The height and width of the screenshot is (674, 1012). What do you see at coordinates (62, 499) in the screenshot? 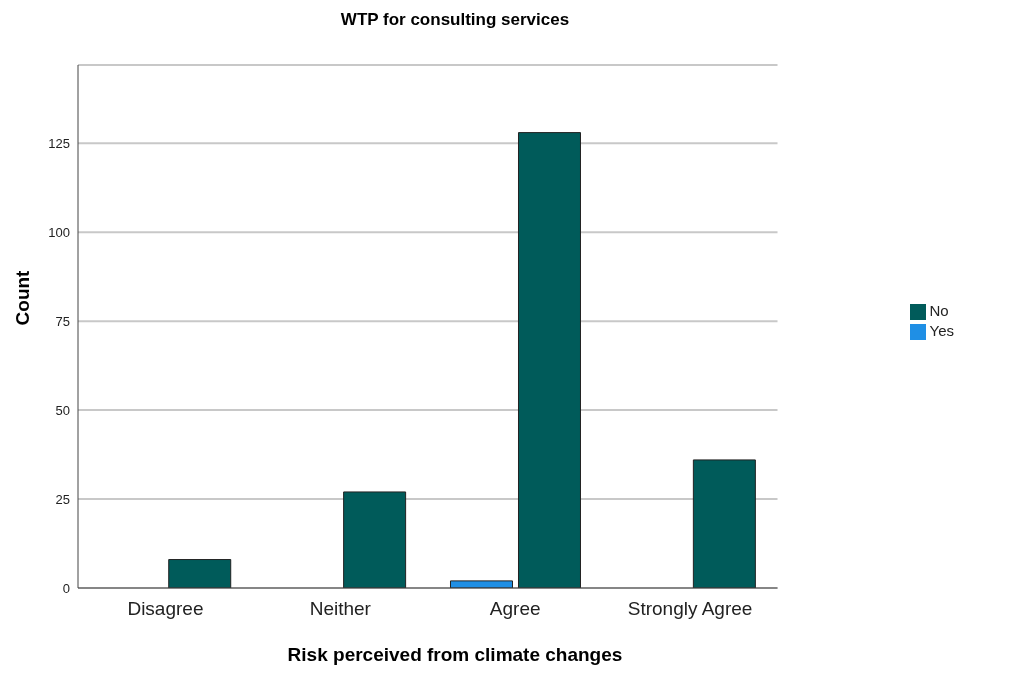
I see `y-tick-label: 25` at bounding box center [62, 499].